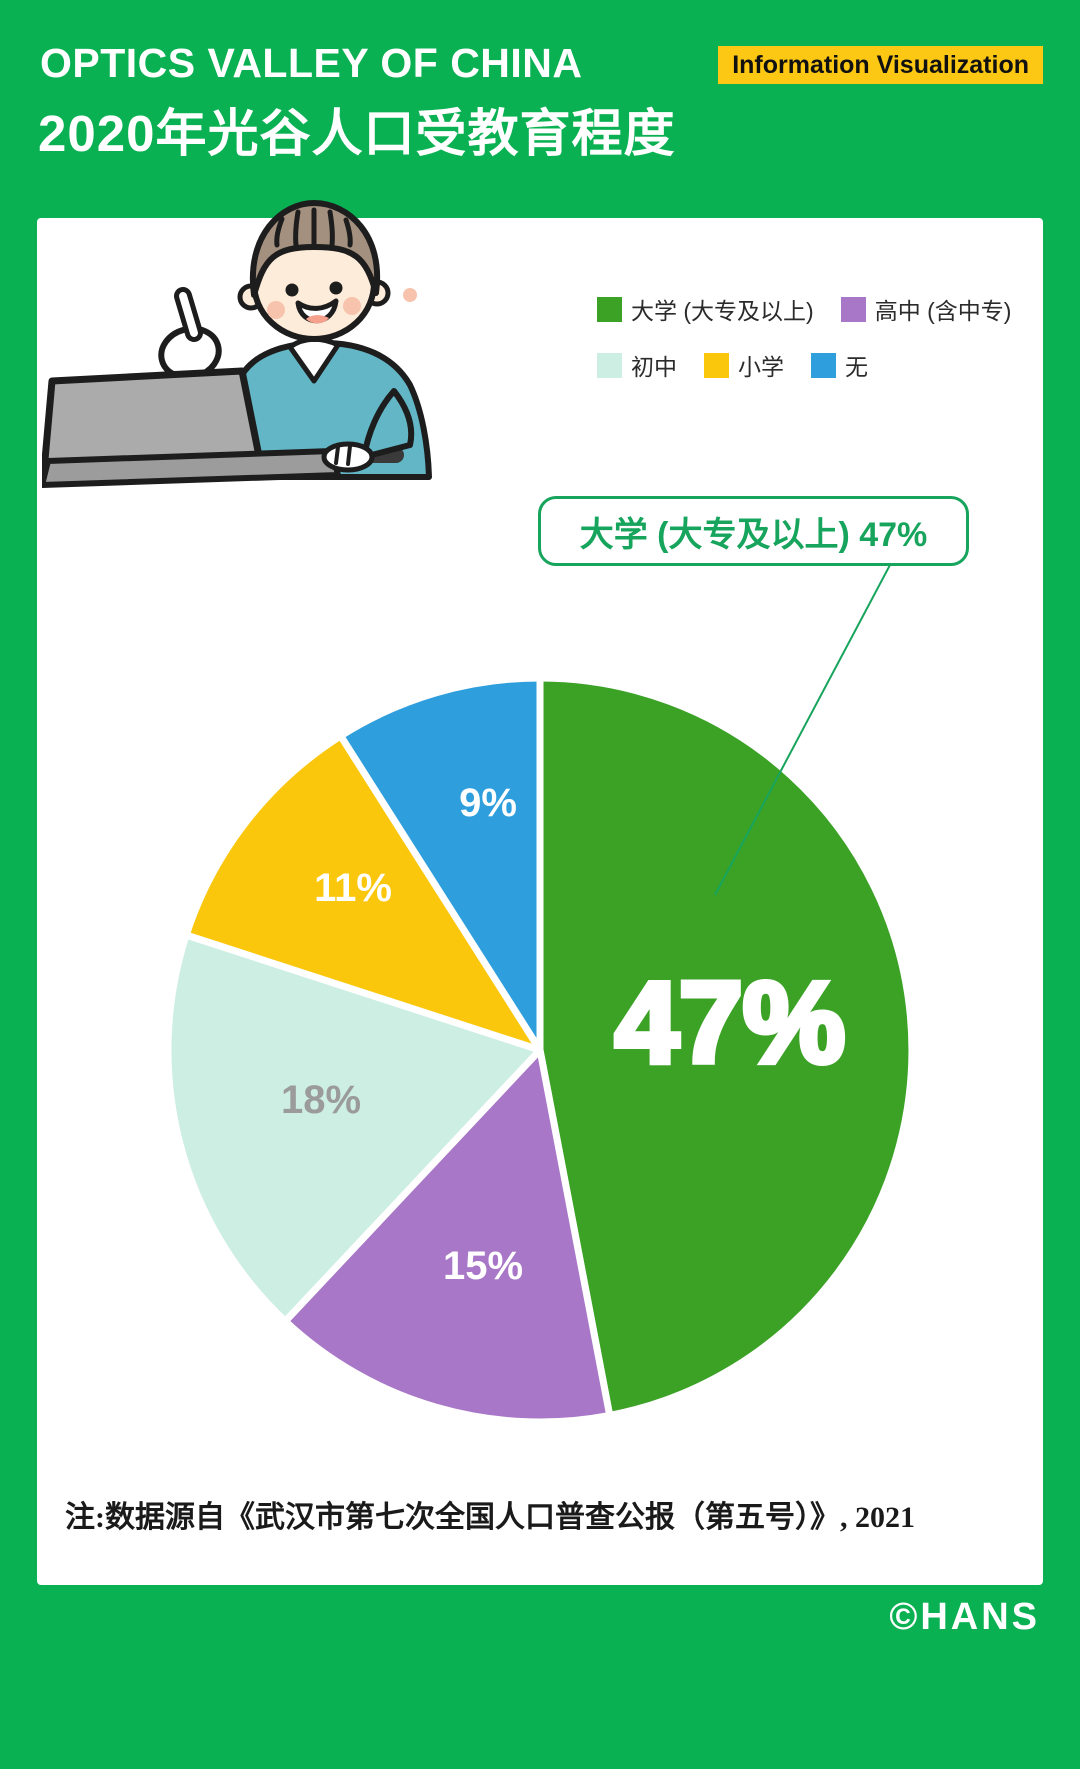 This screenshot has width=1080, height=1769. What do you see at coordinates (722, 311) in the screenshot?
I see `legend-label: 大学 (大专及以上)` at bounding box center [722, 311].